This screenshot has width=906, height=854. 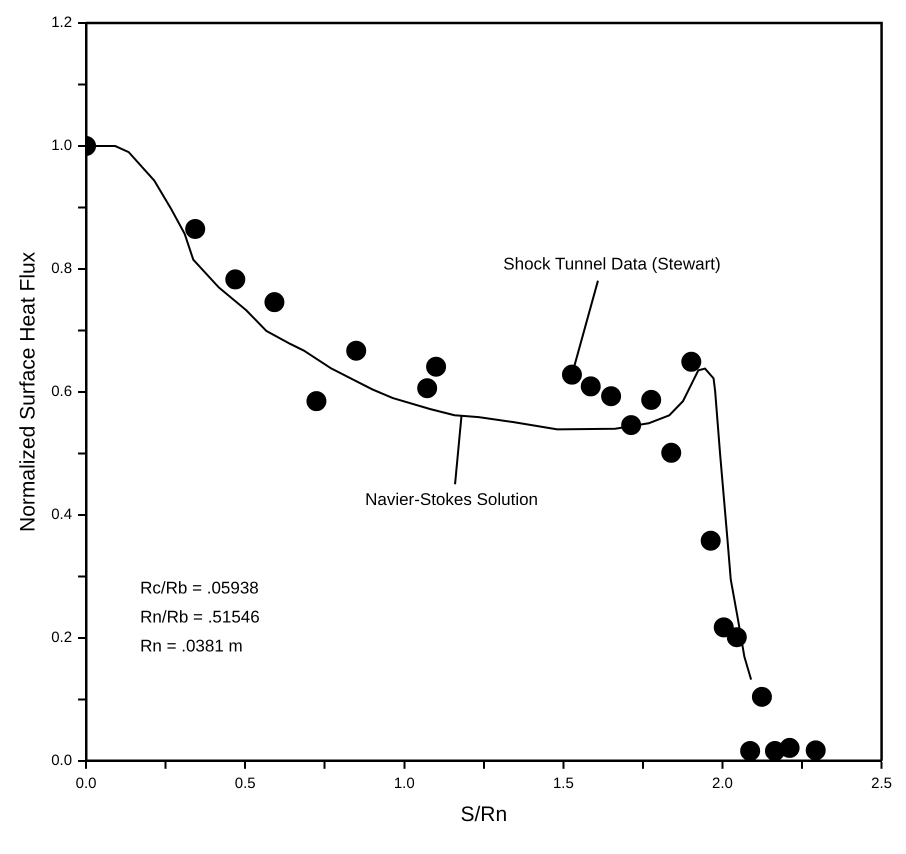 I want to click on x-tick-label: 0.0, so click(x=86, y=783).